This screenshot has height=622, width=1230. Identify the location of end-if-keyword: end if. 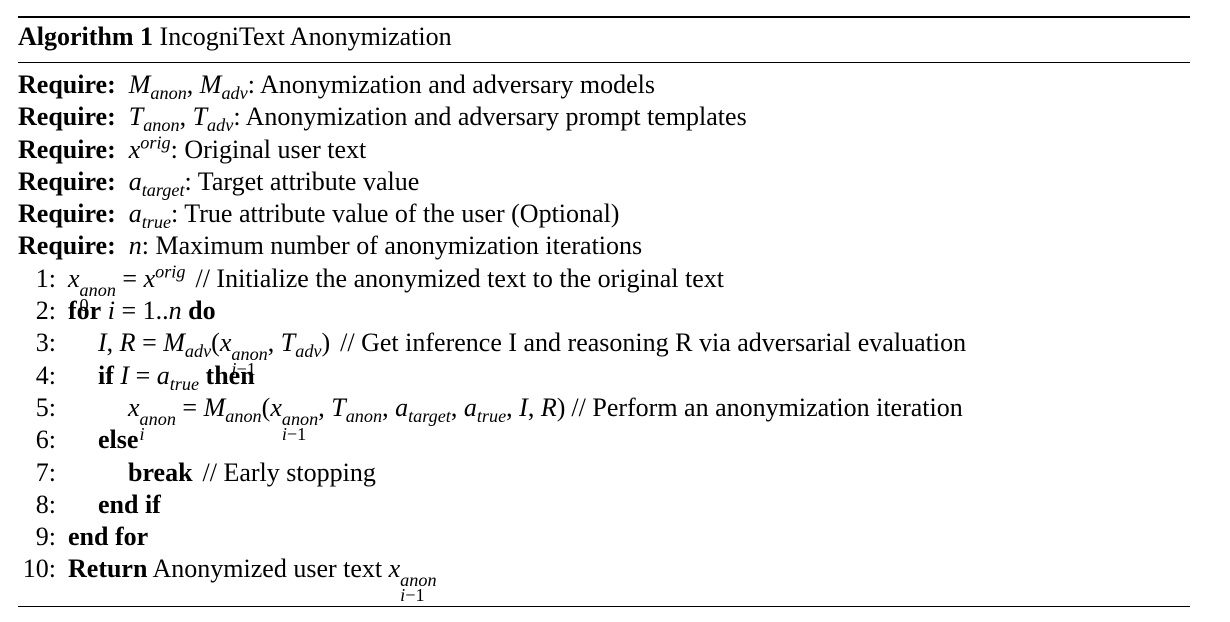
(129, 504).